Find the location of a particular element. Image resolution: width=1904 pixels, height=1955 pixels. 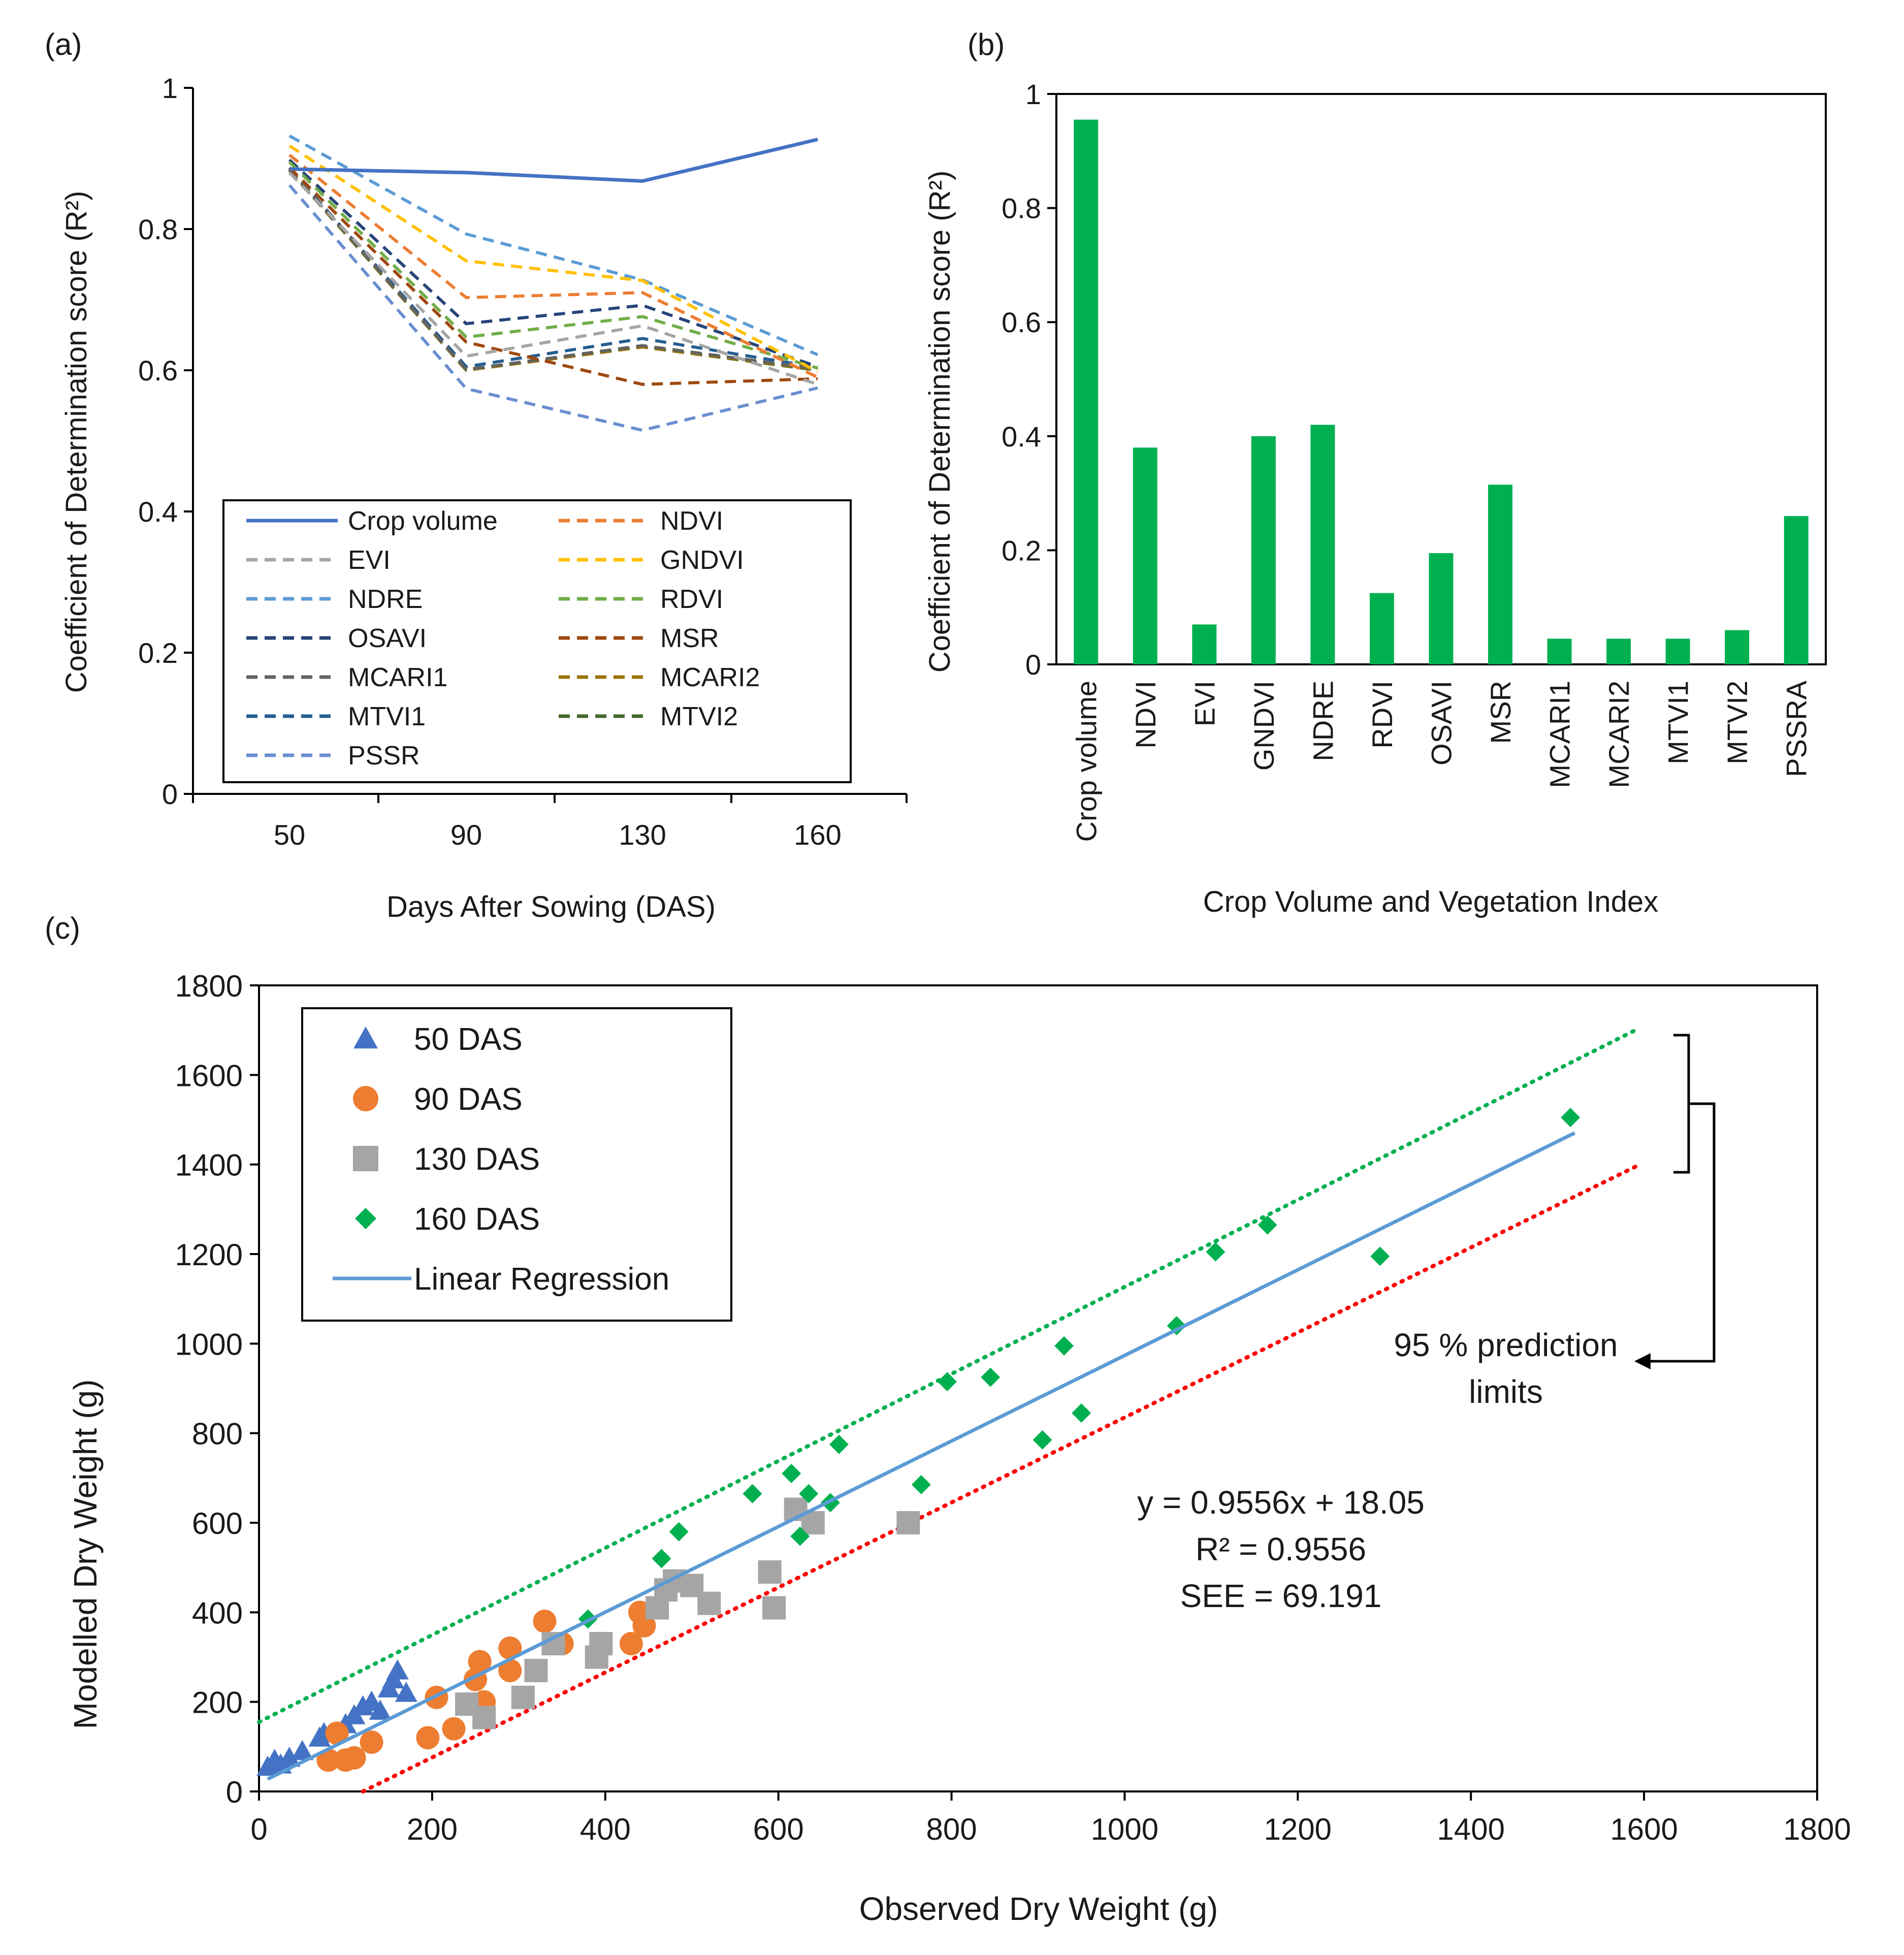

legend-label-linear-regression: Linear Regression is located at coordinates (541, 1279).